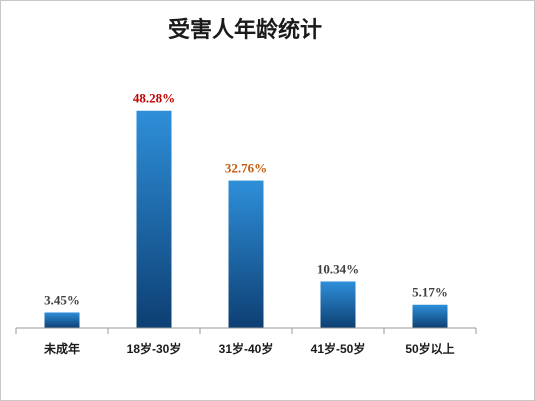 This screenshot has height=401, width=535. Describe the element at coordinates (338, 348) in the screenshot. I see `category-label: 41岁-50岁` at that location.